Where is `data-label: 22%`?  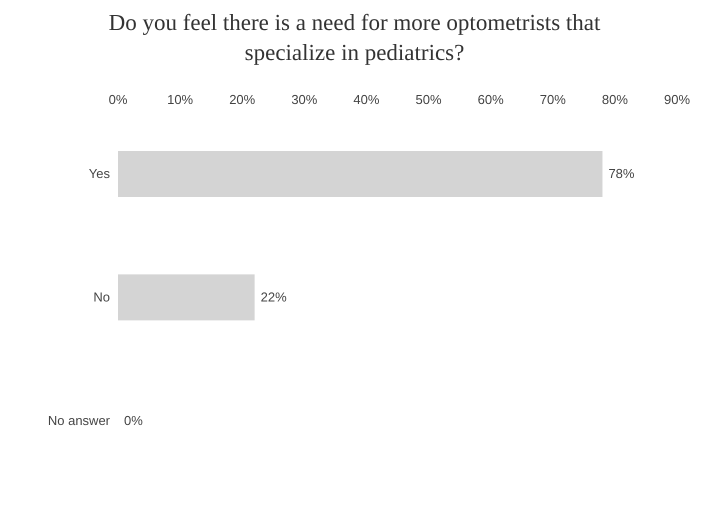 data-label: 22% is located at coordinates (274, 297).